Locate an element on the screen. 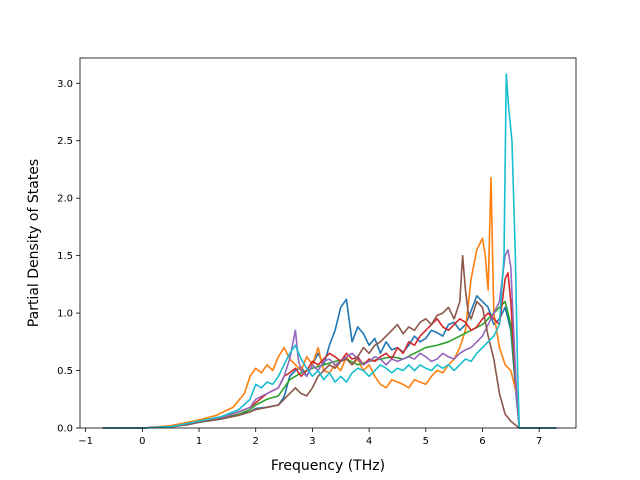 This screenshot has width=640, height=480. x-tick-label: 5 is located at coordinates (426, 441).